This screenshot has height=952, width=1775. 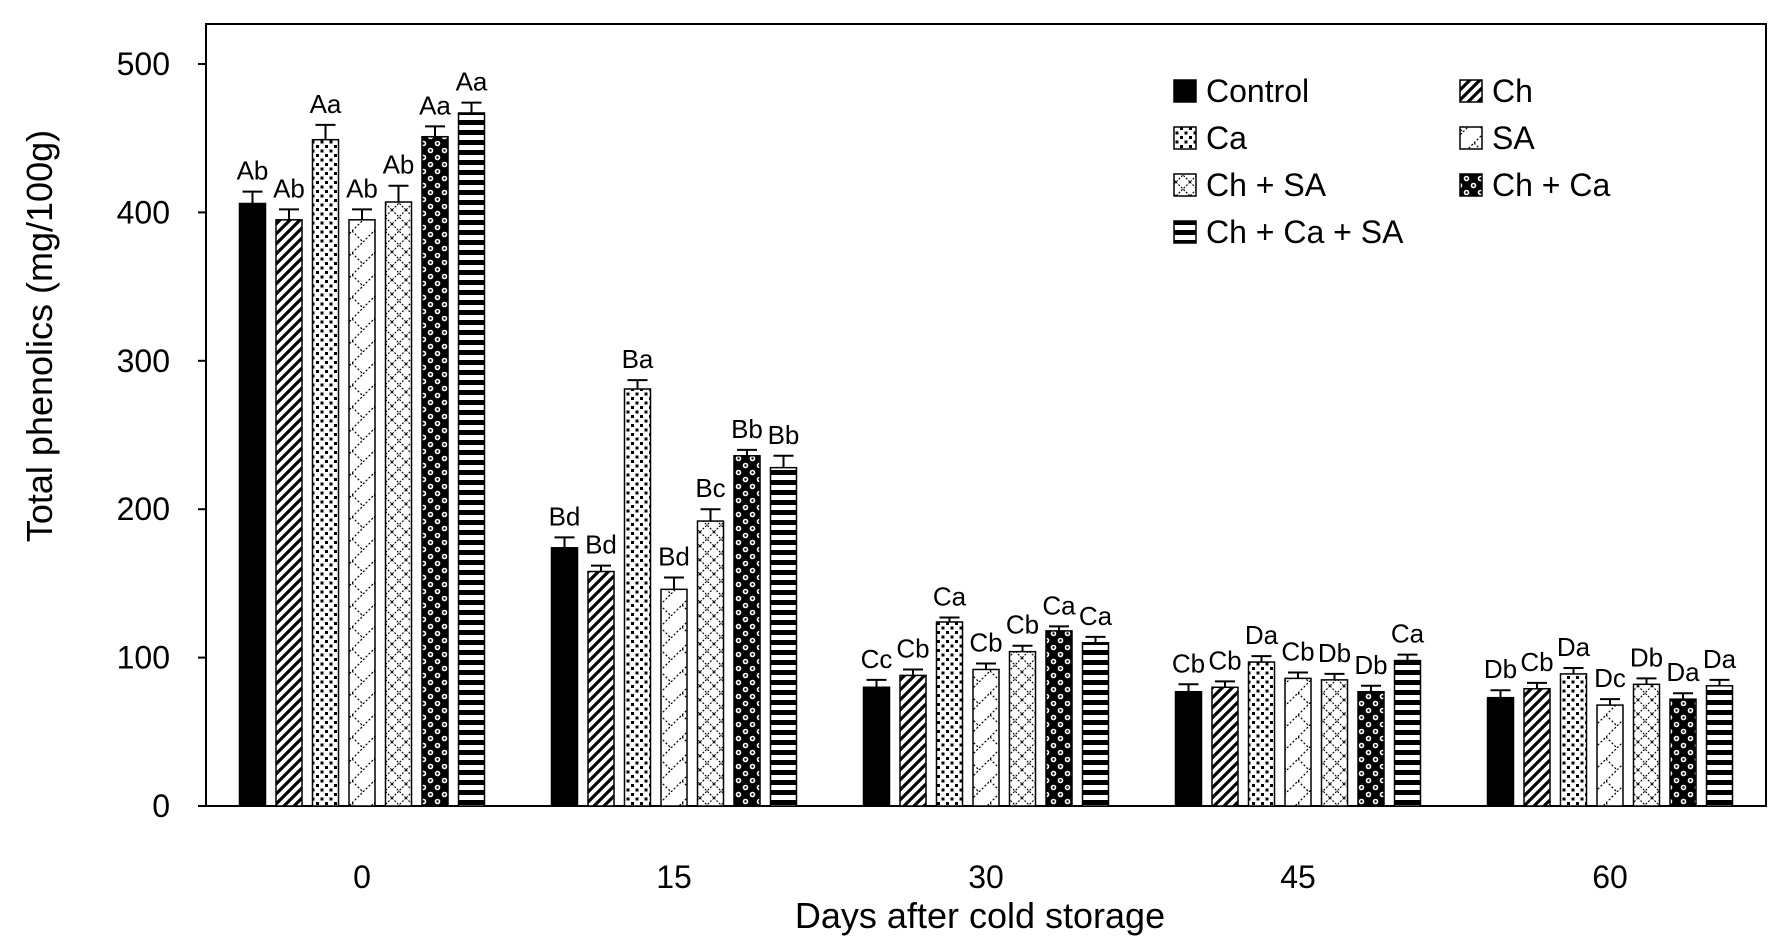 What do you see at coordinates (1610, 877) in the screenshot?
I see `x-tick-label: 60` at bounding box center [1610, 877].